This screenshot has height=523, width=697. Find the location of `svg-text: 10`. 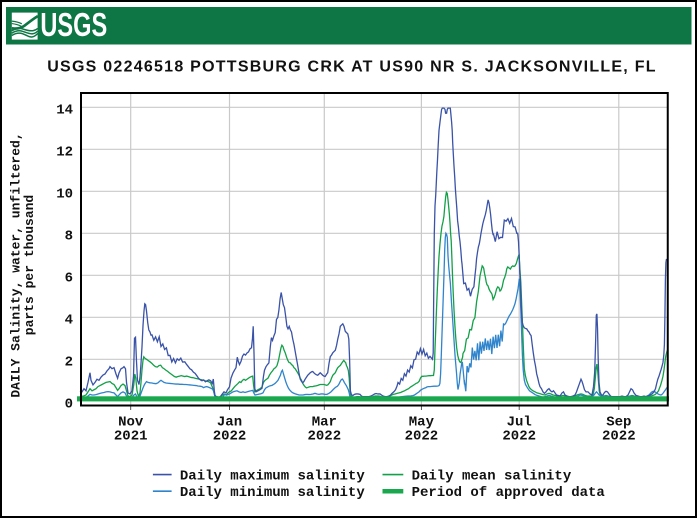

svg-text: 10 is located at coordinates (64, 194).